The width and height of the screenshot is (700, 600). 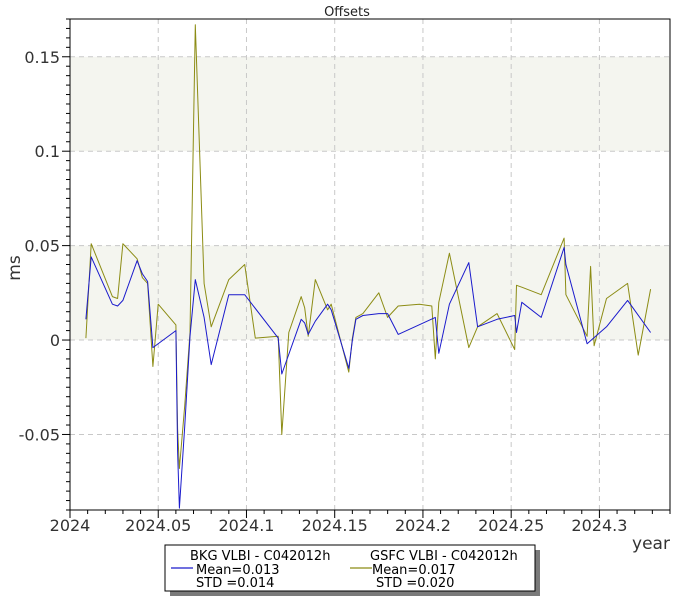 I want to click on x-tick-label: 2024.2, so click(x=423, y=525).